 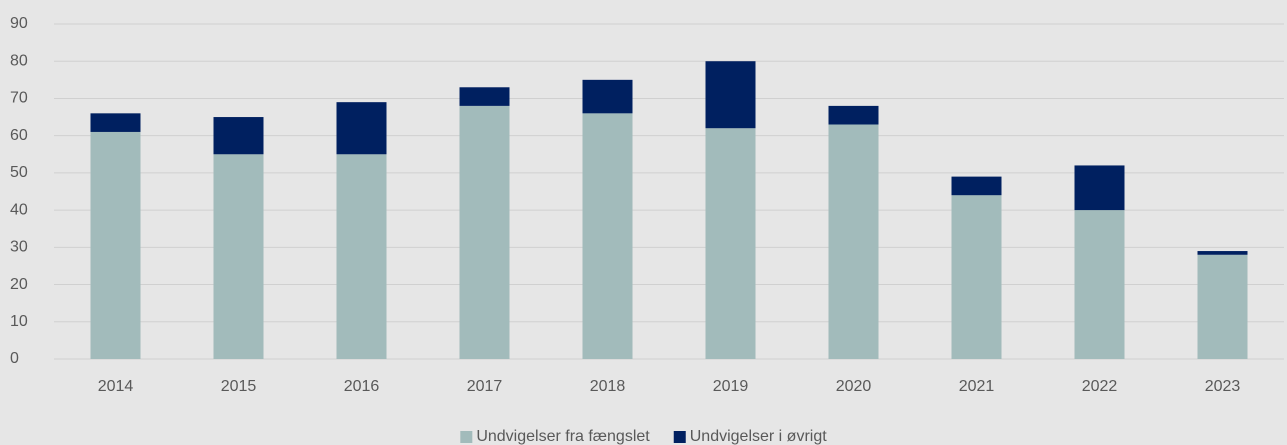 What do you see at coordinates (731, 386) in the screenshot?
I see `x-tick-label: 2019` at bounding box center [731, 386].